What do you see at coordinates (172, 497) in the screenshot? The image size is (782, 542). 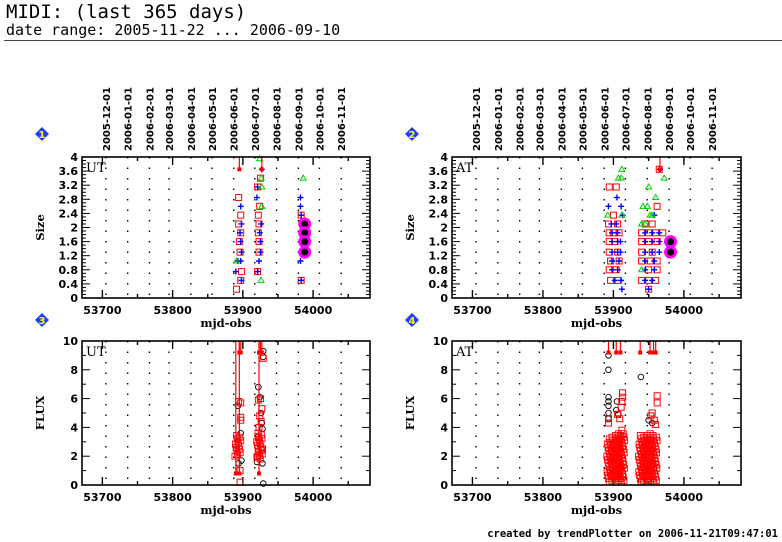 I see `x-tick-label: 53800` at bounding box center [172, 497].